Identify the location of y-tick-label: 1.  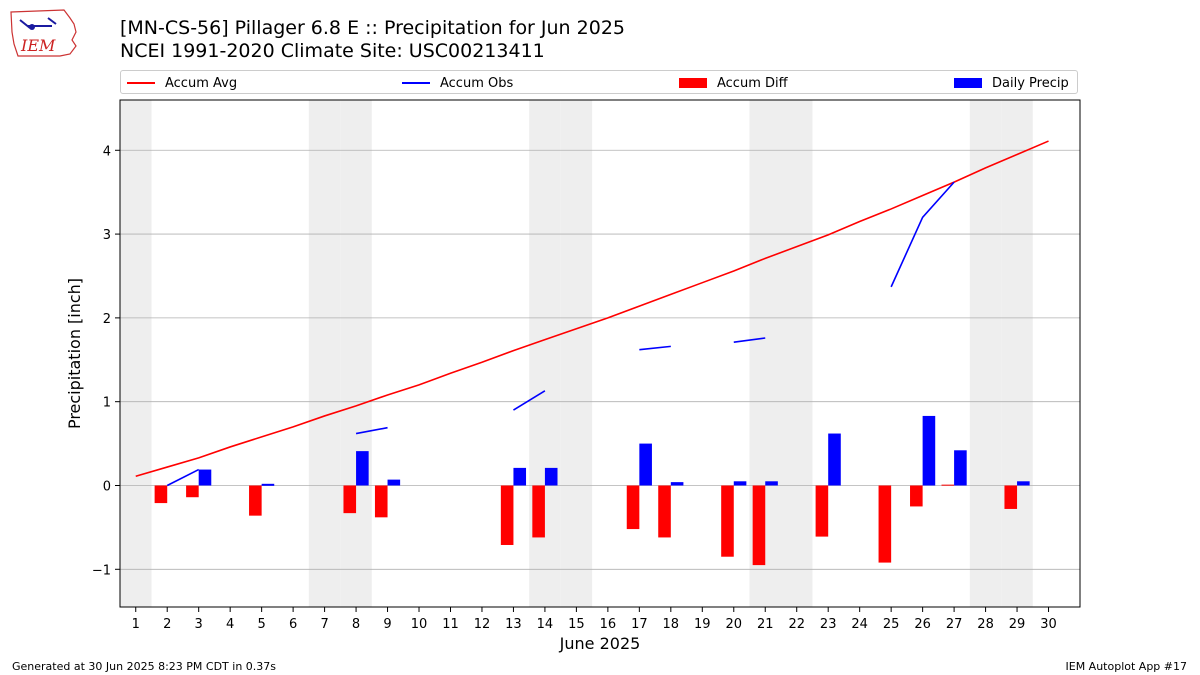
(107, 403).